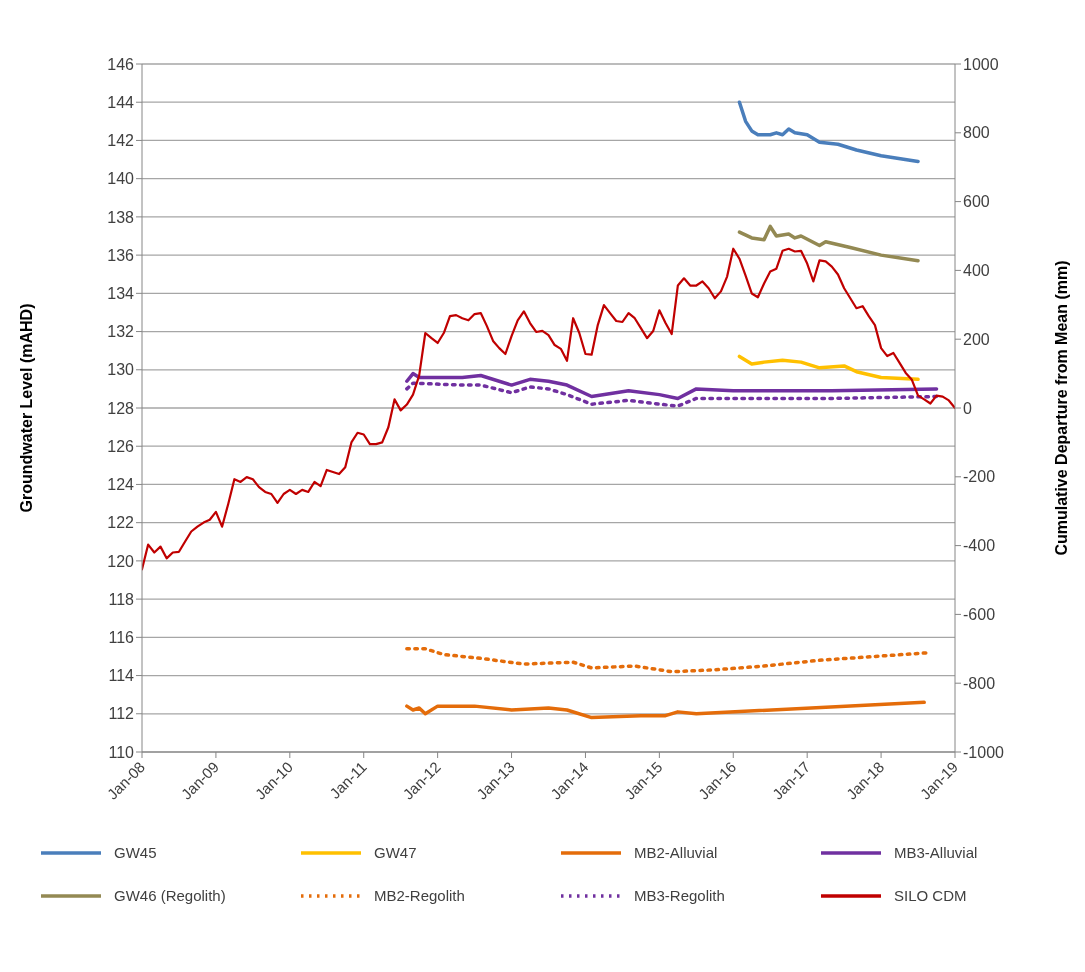 This screenshot has width=1085, height=972. What do you see at coordinates (395, 852) in the screenshot?
I see `legend-label: GW47` at bounding box center [395, 852].